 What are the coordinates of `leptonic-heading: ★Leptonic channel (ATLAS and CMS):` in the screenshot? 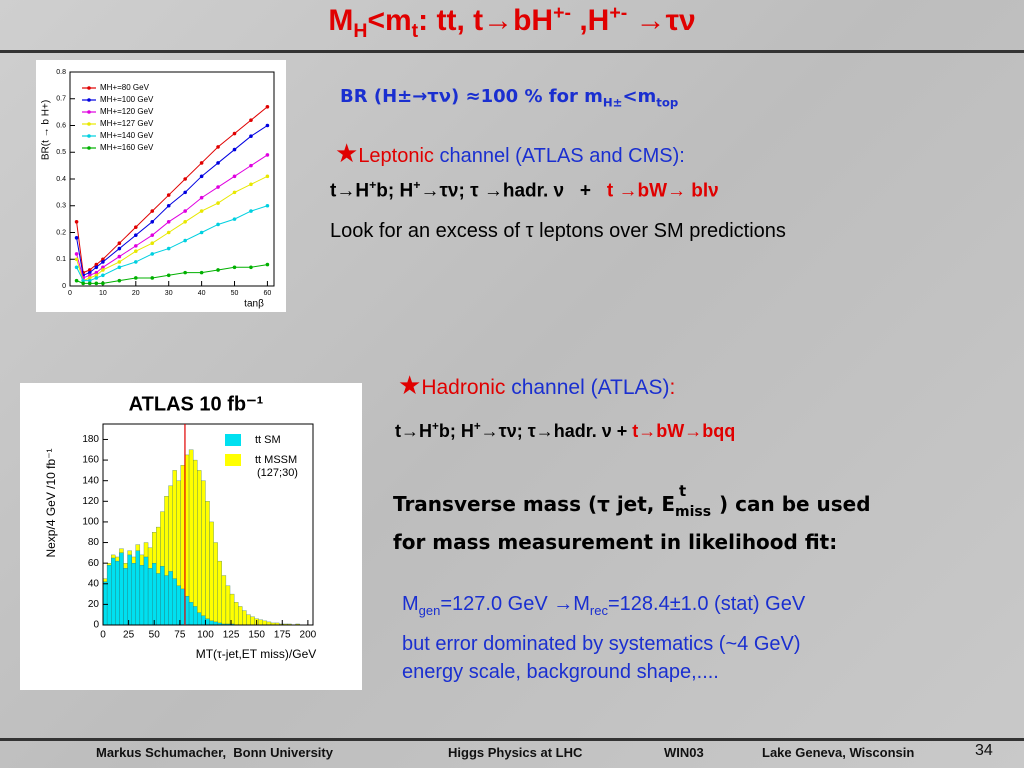 It's located at (510, 153).